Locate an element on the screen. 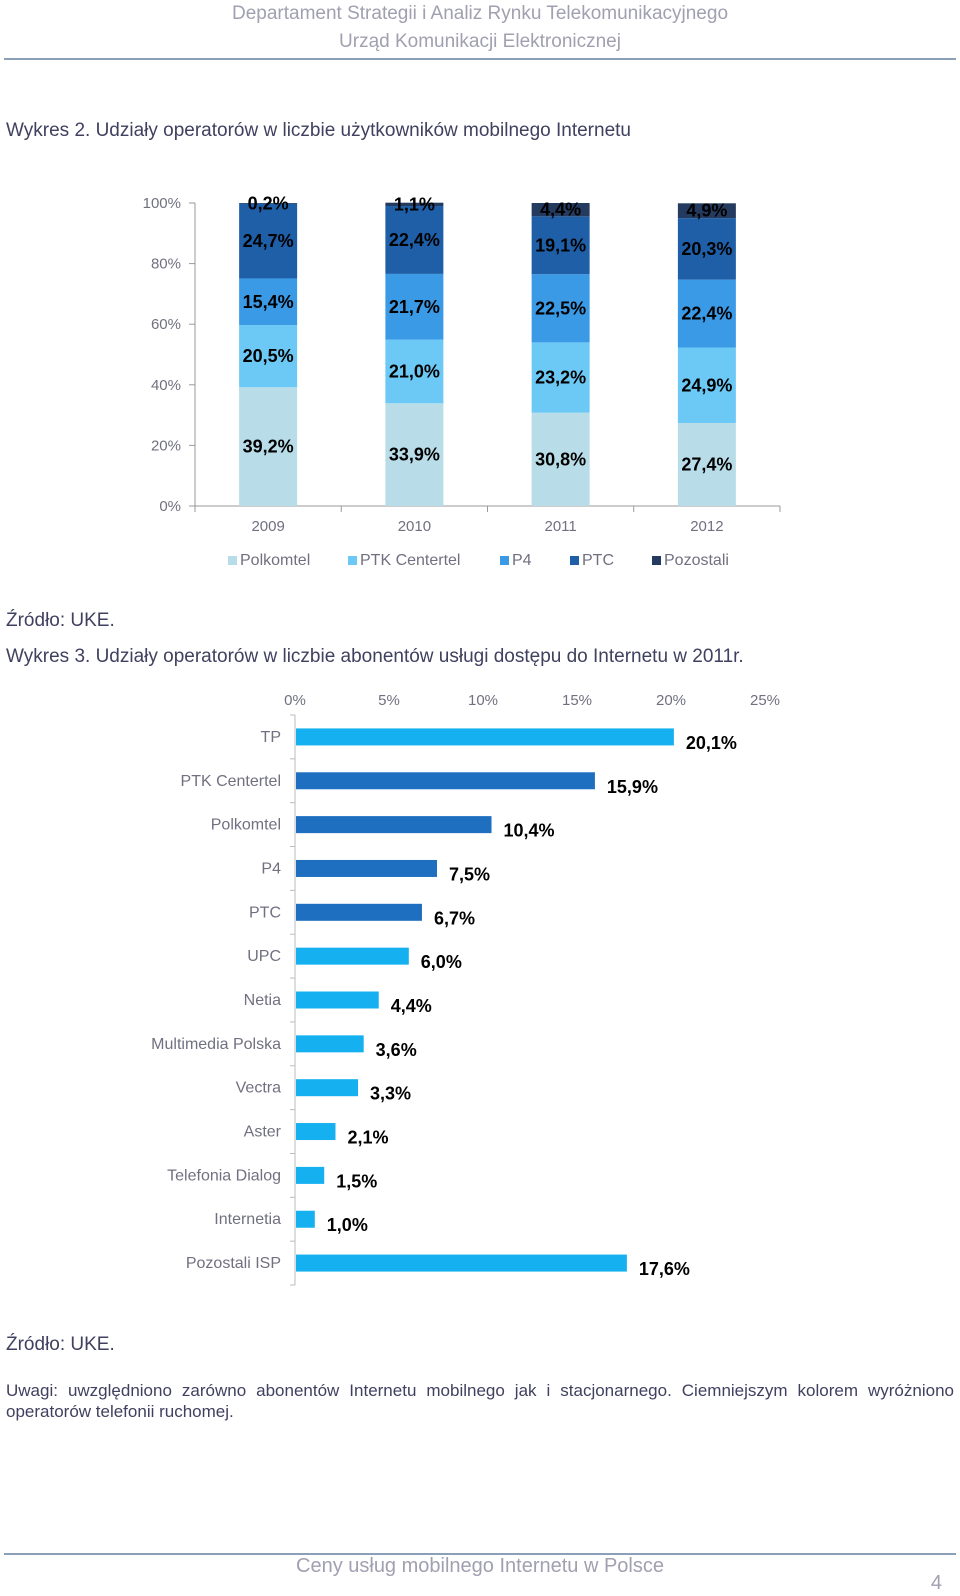 This screenshot has width=960, height=1596. category-label: Netia is located at coordinates (262, 1000).